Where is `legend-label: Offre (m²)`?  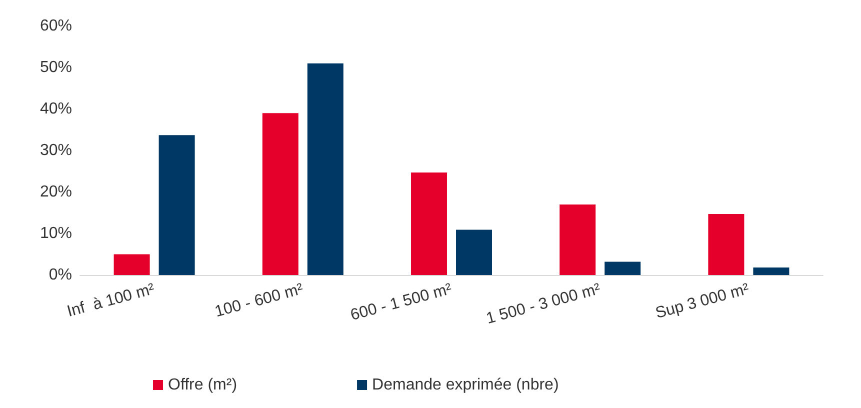
legend-label: Offre (m²) is located at coordinates (203, 385).